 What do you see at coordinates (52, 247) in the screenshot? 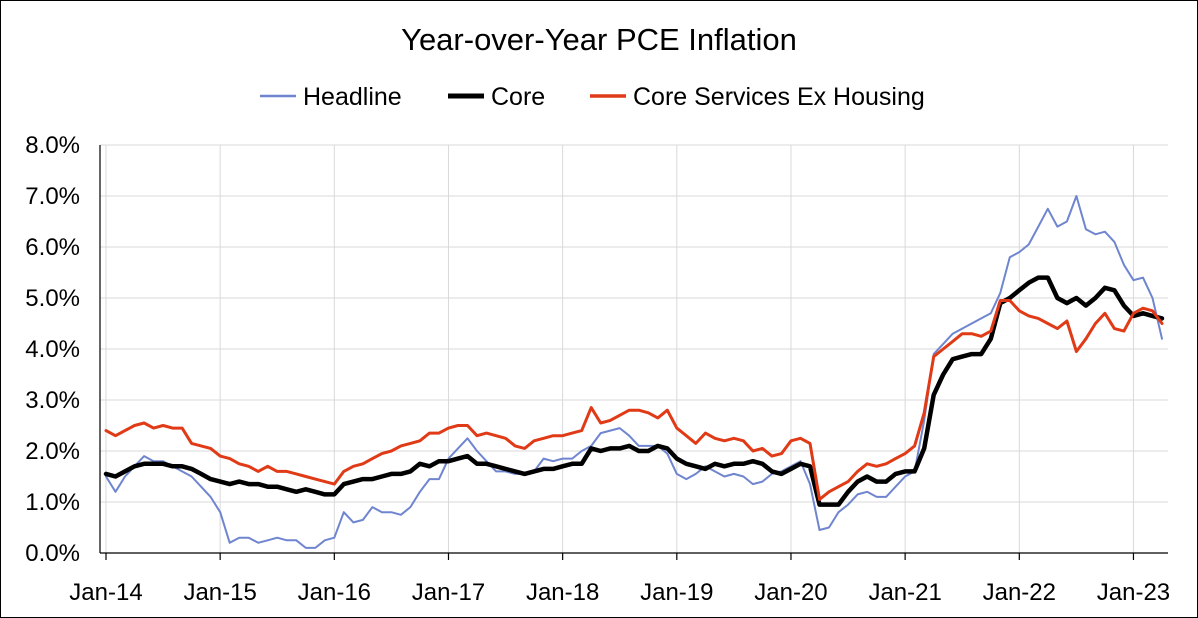
I see `y-tick-label: 6.0%` at bounding box center [52, 247].